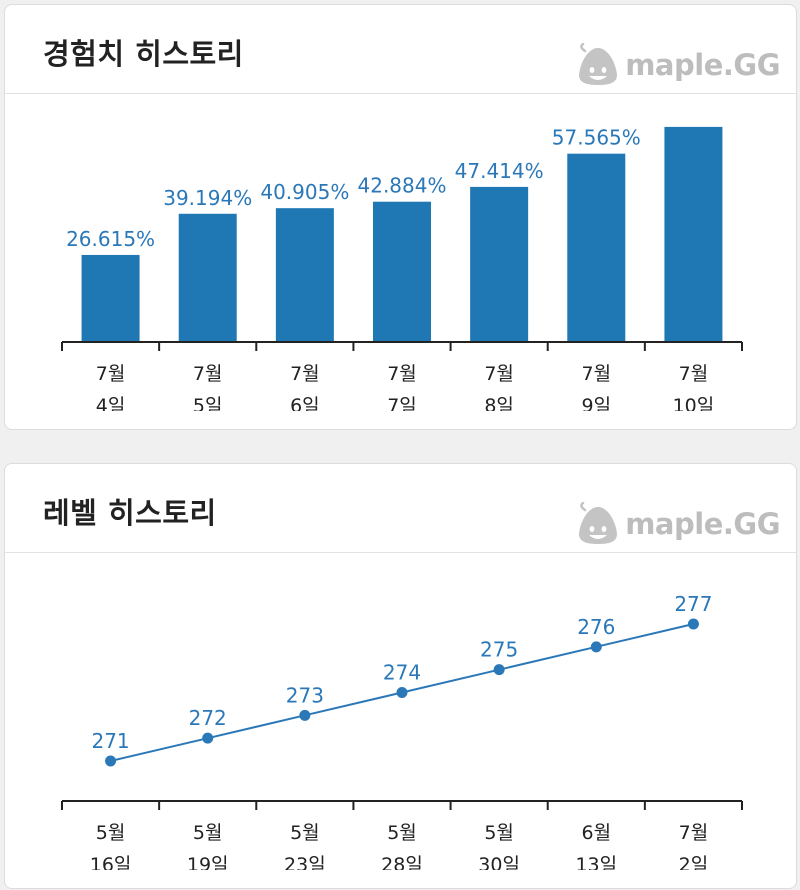  I want to click on x-tick-label-day: 5일, so click(208, 406).